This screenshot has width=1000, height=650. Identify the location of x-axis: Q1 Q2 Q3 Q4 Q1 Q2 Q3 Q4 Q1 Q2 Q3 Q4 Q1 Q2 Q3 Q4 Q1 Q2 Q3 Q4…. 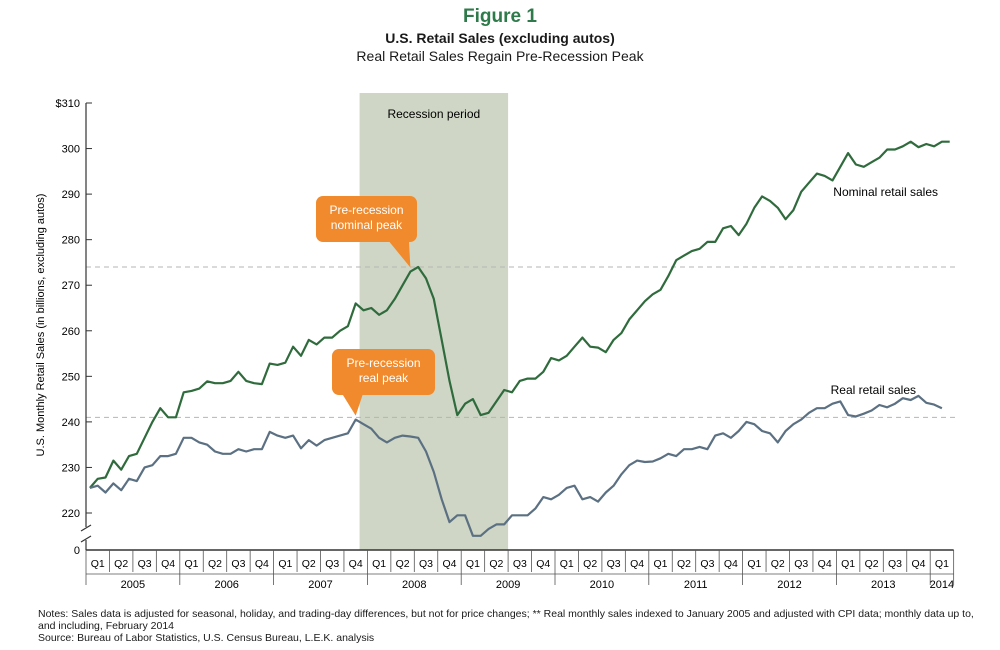
(519, 570).